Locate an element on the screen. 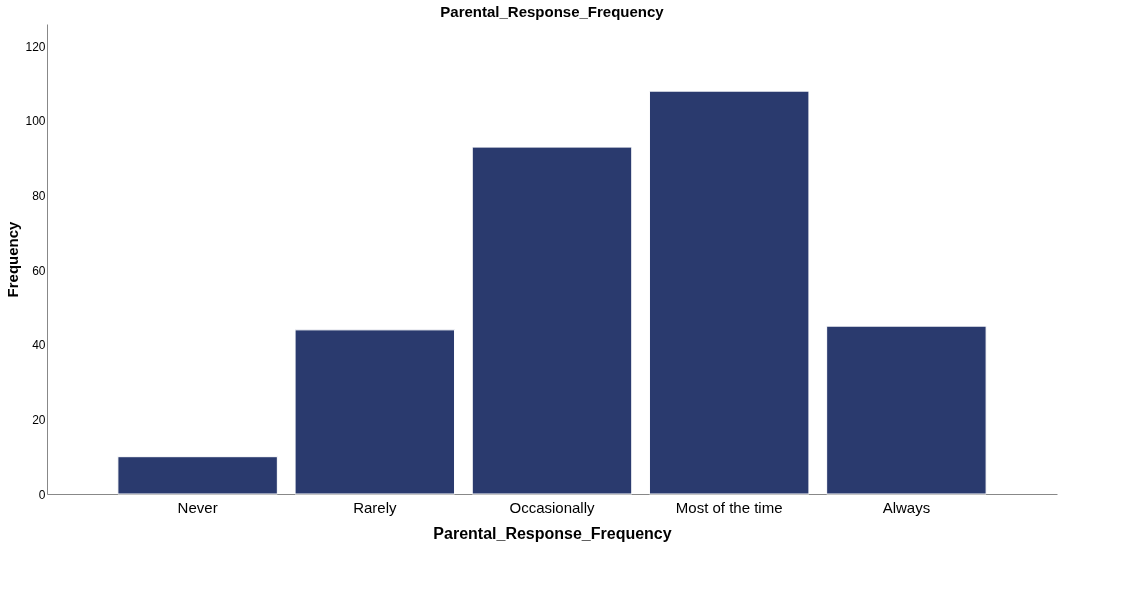 The image size is (1137, 594). y-tick-label: 100 is located at coordinates (35, 121).